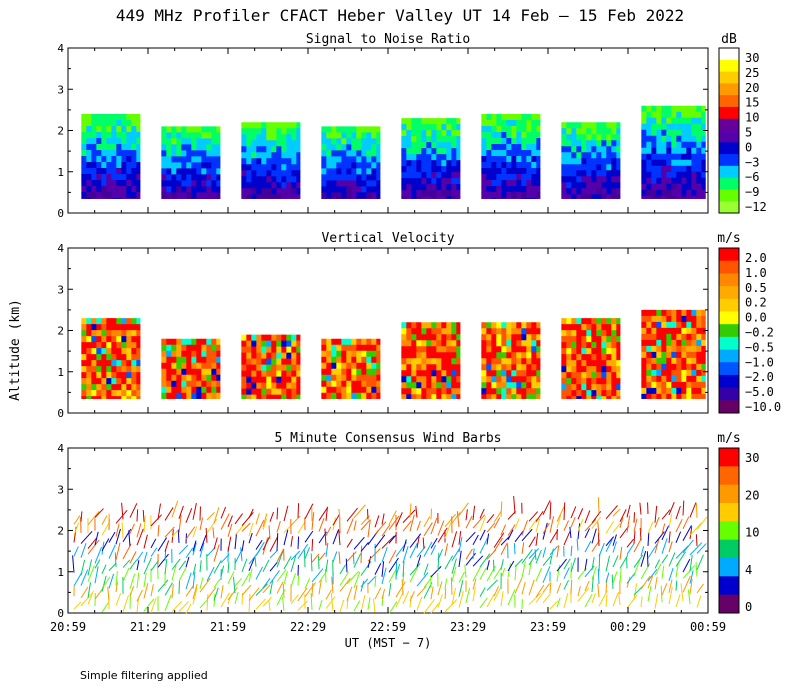 The width and height of the screenshot is (800, 700). I want to click on colorbar-label: 30, so click(752, 58).